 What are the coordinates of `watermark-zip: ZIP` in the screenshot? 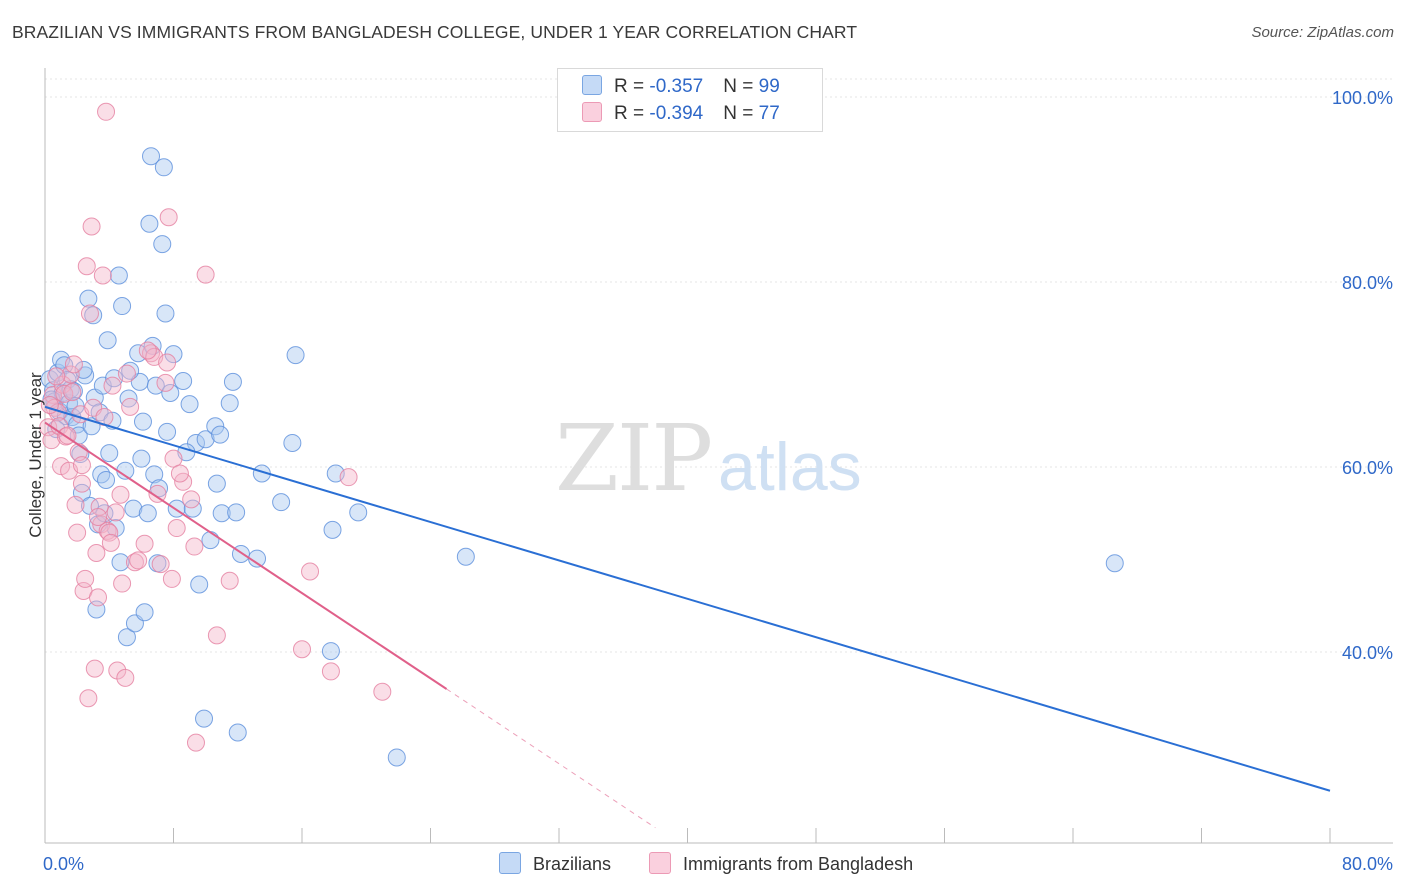 It's located at (633, 458).